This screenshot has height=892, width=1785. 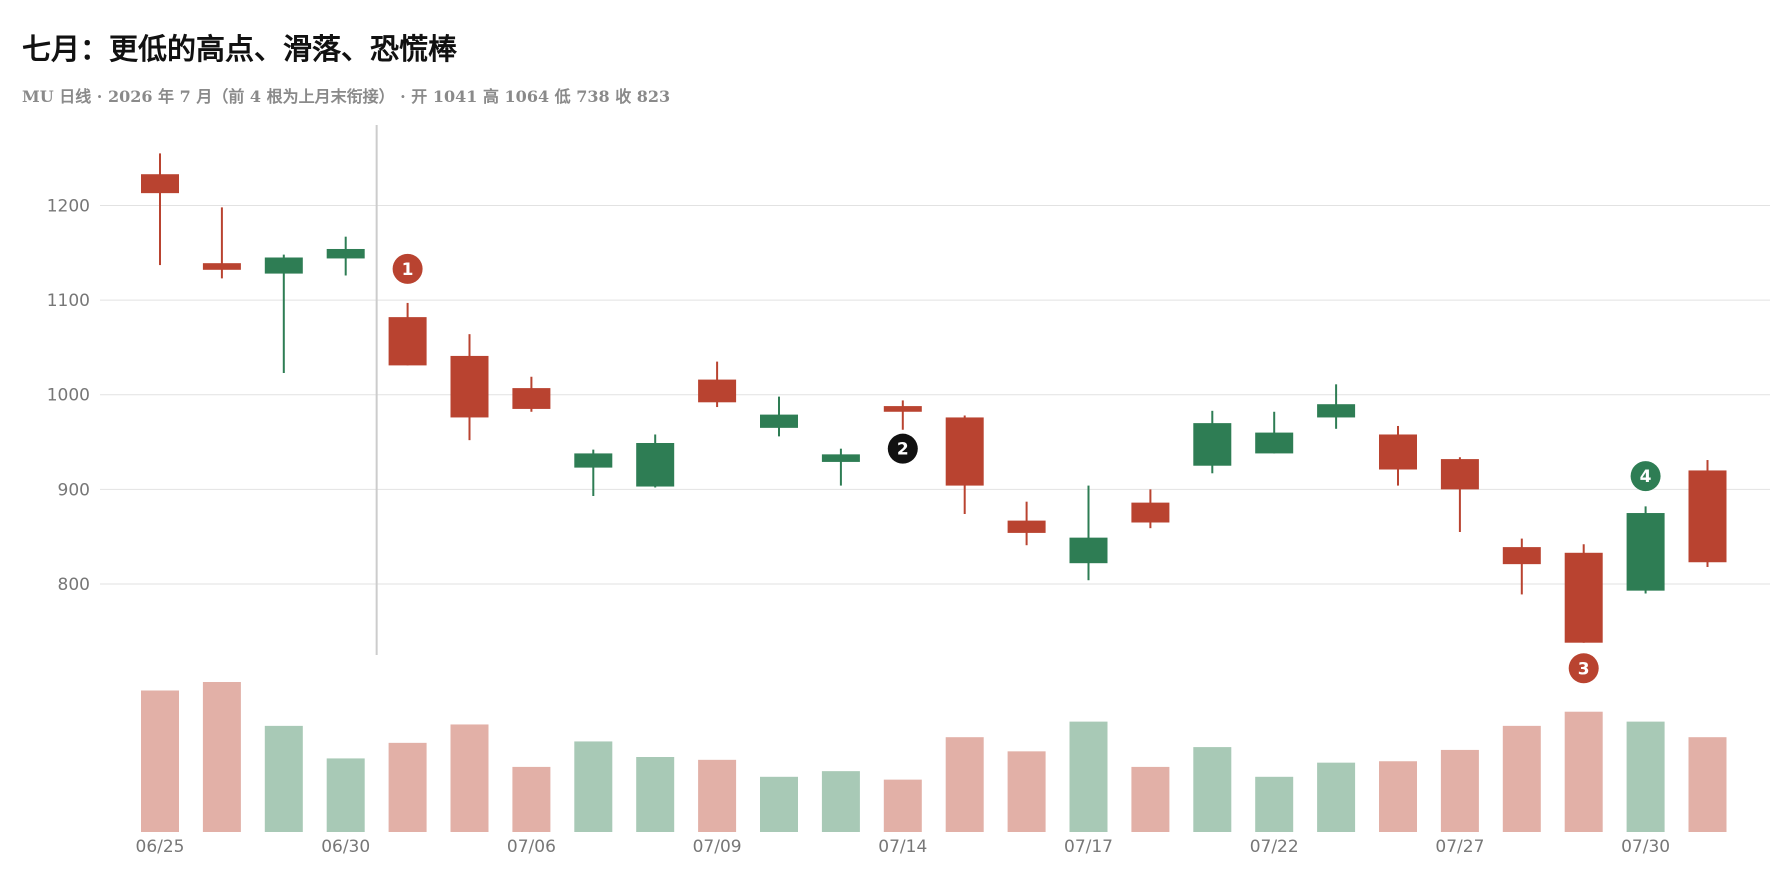 I want to click on y-axis-ticks: 1200 1100 1000 900 800, so click(x=68, y=395).